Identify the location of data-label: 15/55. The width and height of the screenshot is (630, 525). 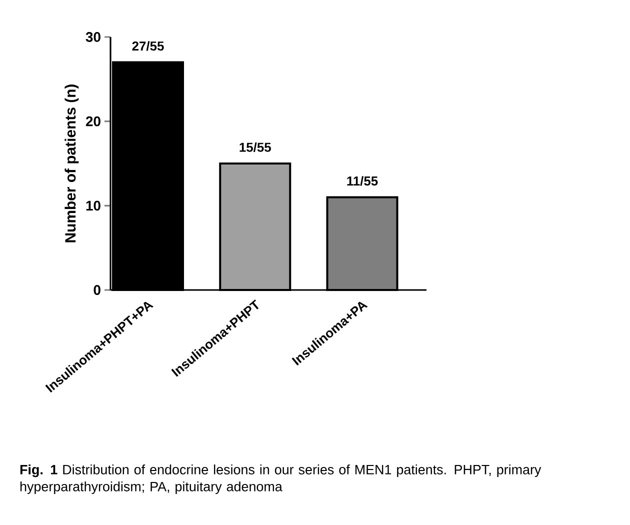
(255, 147).